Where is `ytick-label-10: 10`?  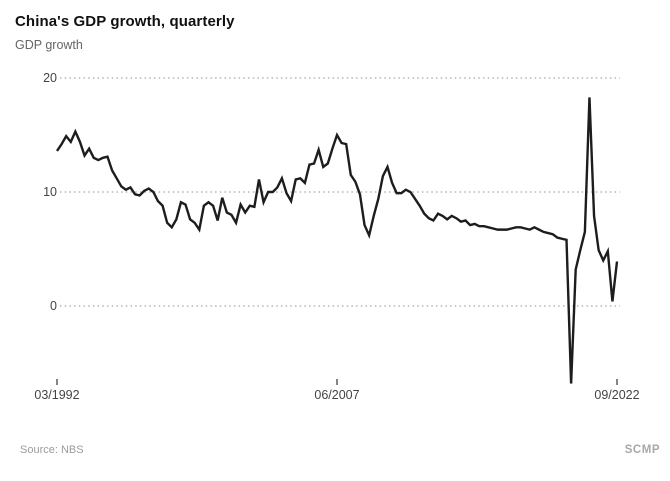 ytick-label-10: 10 is located at coordinates (50, 192).